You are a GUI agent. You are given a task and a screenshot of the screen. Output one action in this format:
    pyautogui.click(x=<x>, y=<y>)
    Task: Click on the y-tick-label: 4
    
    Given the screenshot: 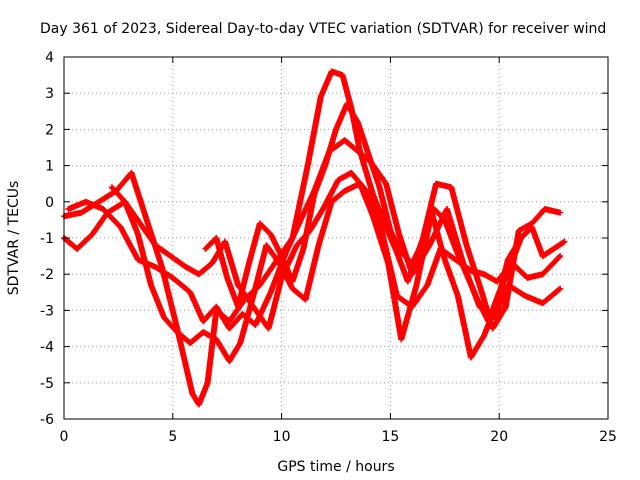 What is the action you would take?
    pyautogui.click(x=49, y=58)
    